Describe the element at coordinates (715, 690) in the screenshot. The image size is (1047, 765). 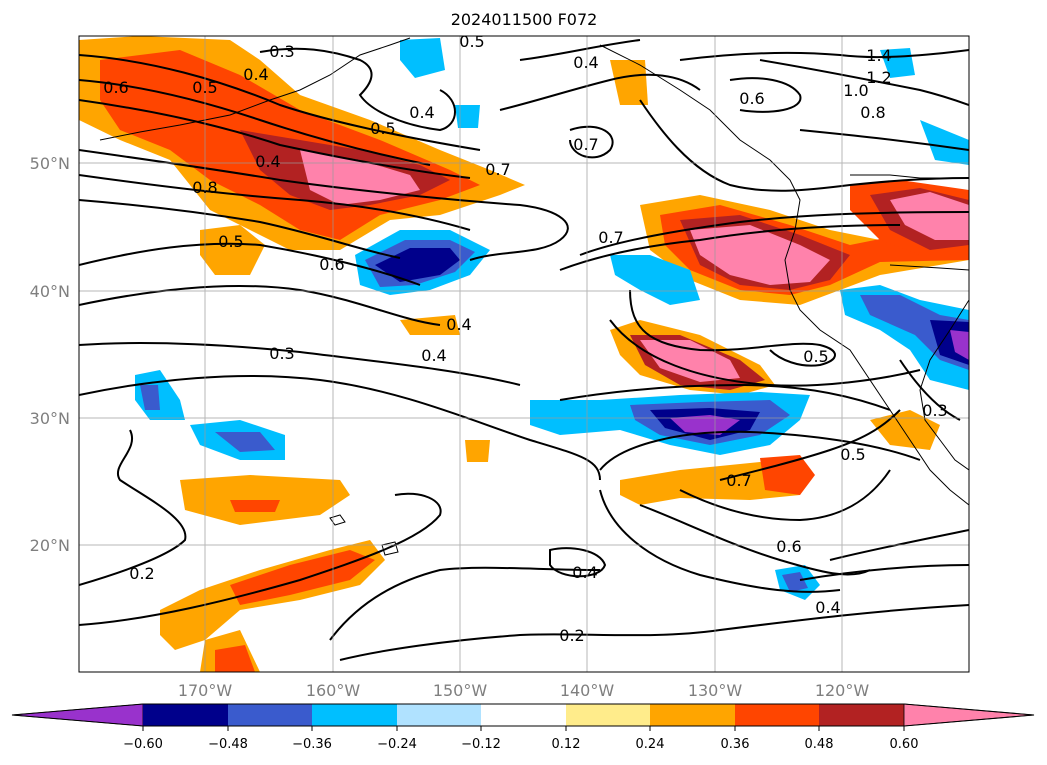
I see `lon-label-130w: 130°W` at that location.